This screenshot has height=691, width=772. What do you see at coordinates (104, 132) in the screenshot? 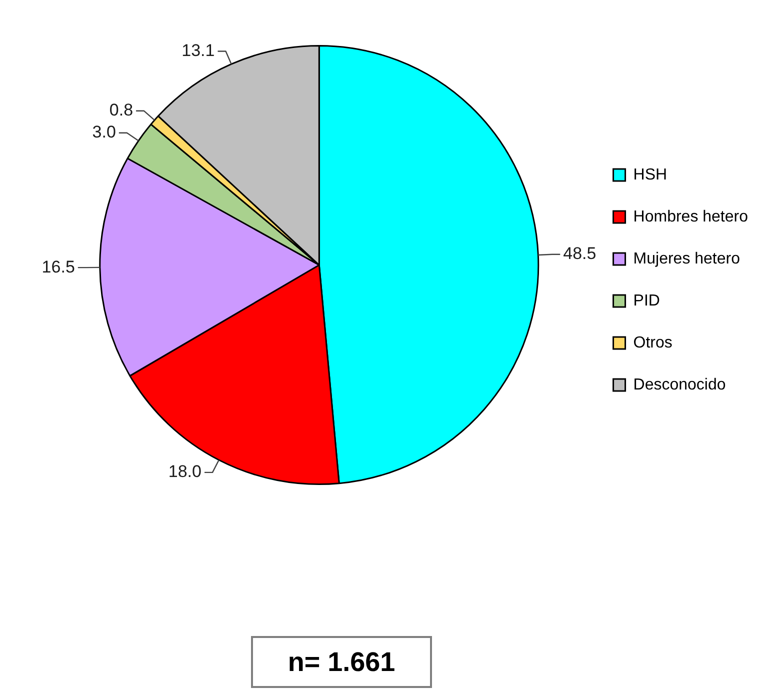
I see `data-label: 3.0` at bounding box center [104, 132].